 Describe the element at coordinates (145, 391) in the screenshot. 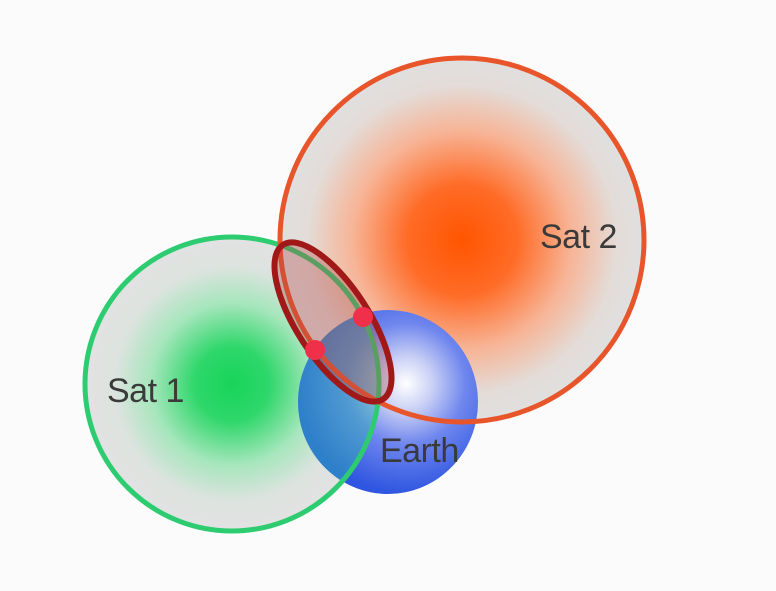

I see `sat1-label: Sat 1` at that location.